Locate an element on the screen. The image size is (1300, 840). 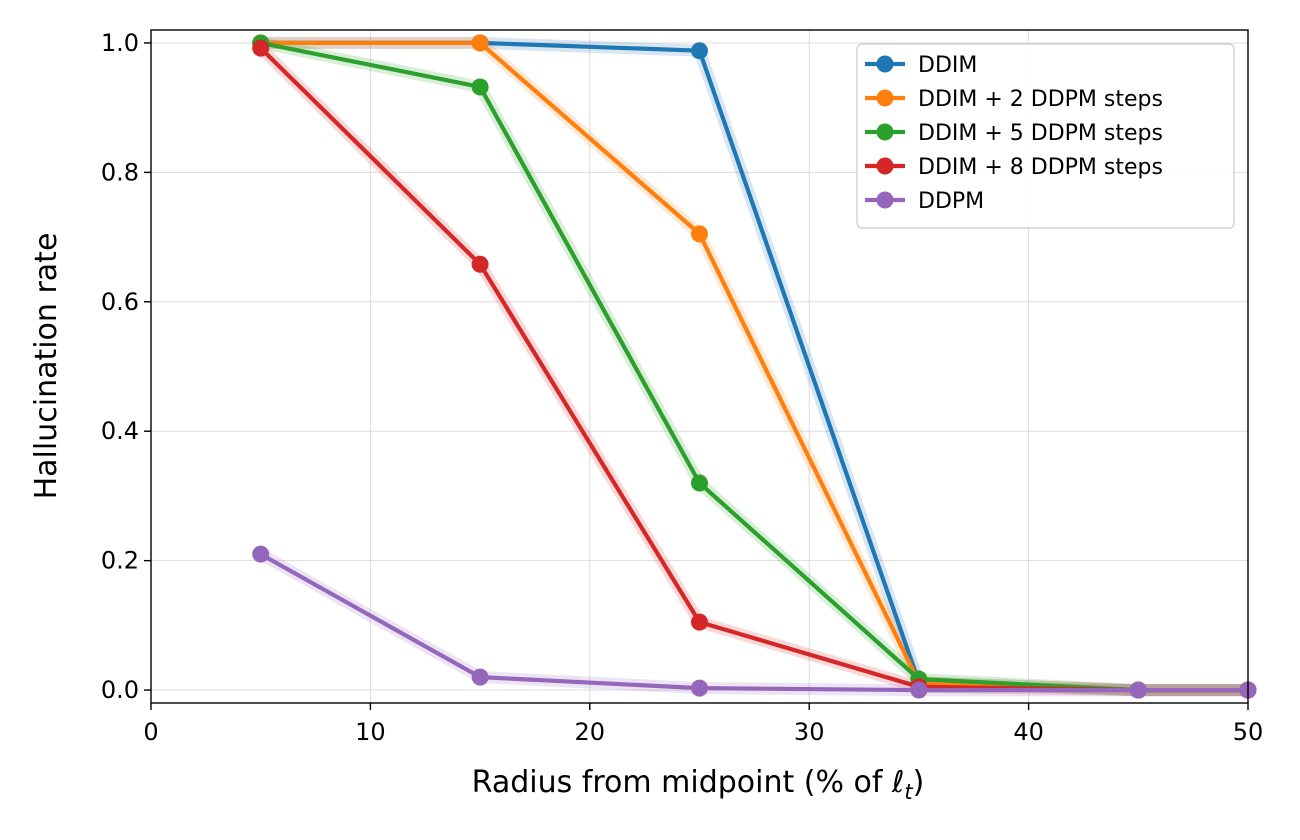
x-tick-label: 30 is located at coordinates (809, 732).